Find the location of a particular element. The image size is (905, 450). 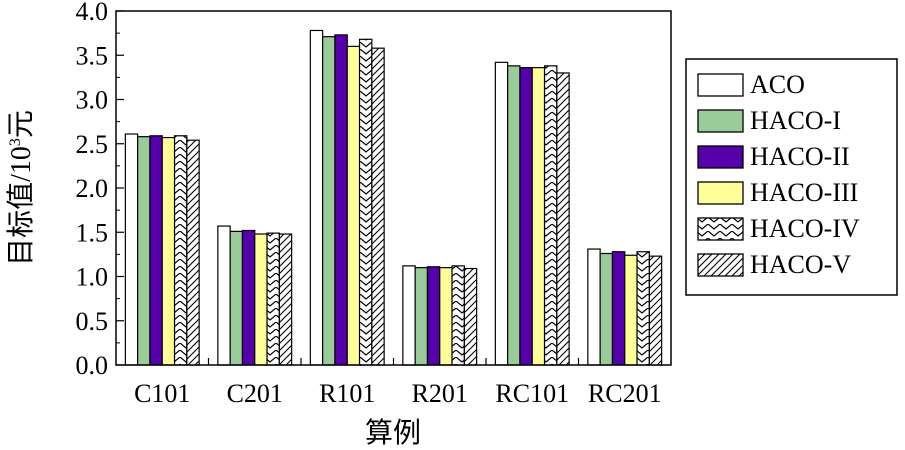

bar-c201-haco-ii is located at coordinates (248, 297).